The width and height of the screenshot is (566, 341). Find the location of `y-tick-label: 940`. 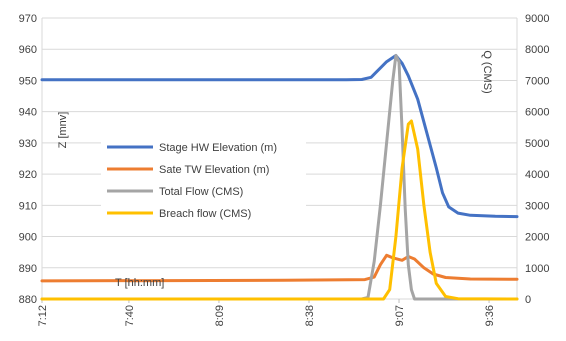

y-tick-label: 940 is located at coordinates (28, 113).